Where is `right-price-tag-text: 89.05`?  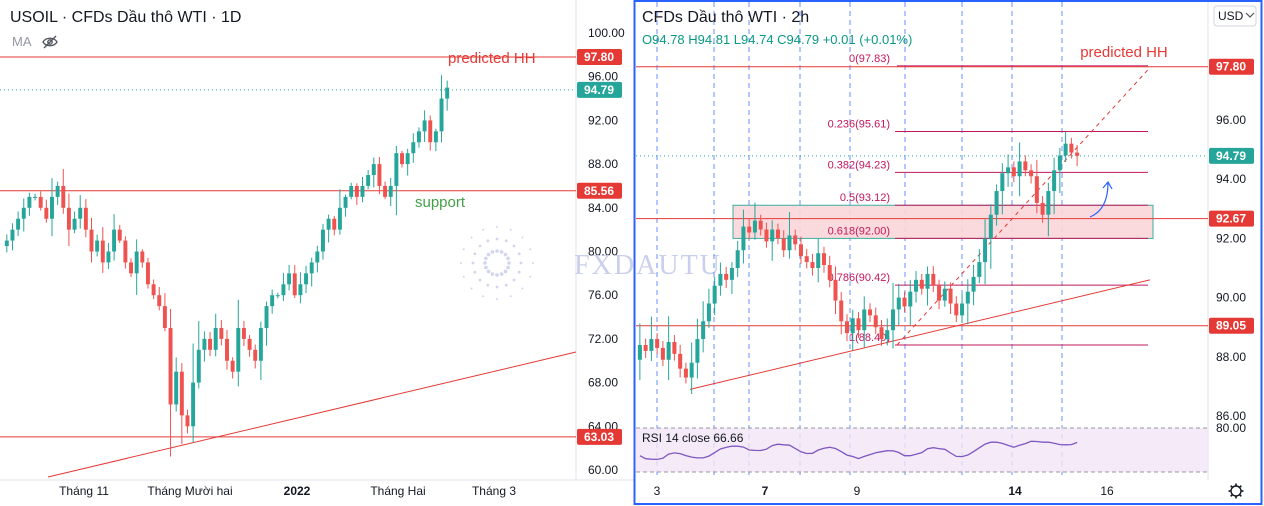
right-price-tag-text: 89.05 is located at coordinates (1231, 326).